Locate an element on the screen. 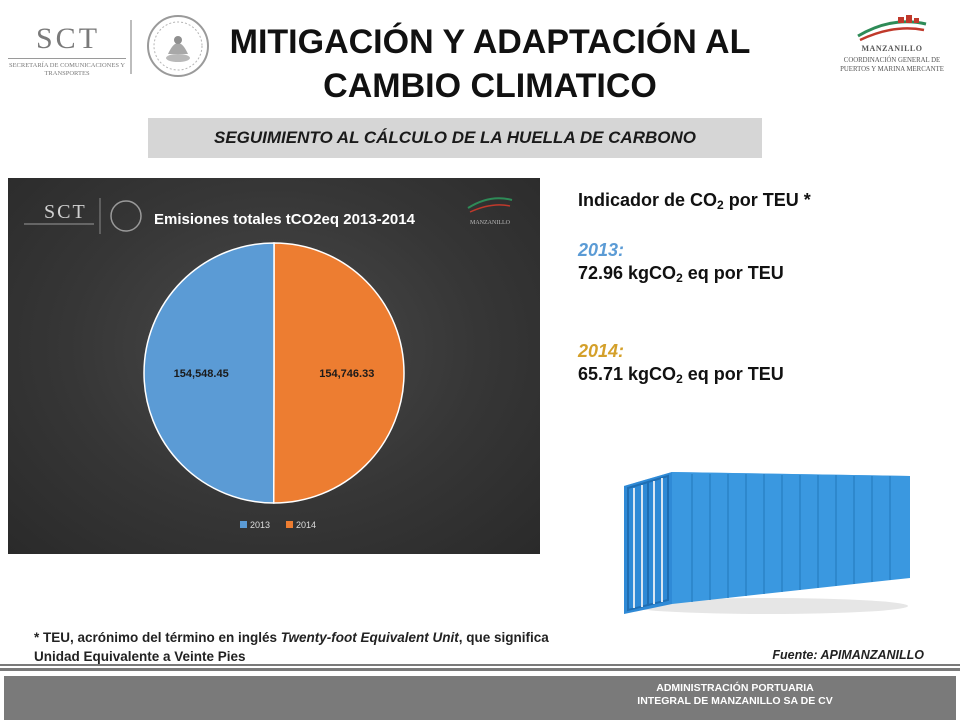 The width and height of the screenshot is (960, 720). pie-slice-2014 is located at coordinates (338, 373).